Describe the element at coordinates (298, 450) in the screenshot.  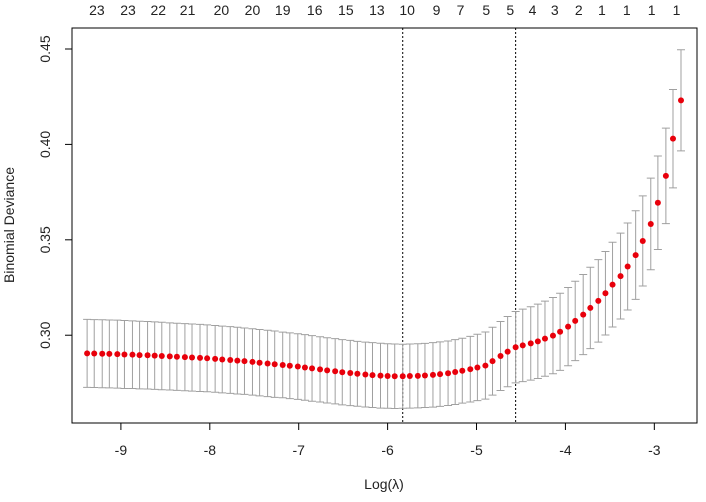
I see `x-tick-label: -7` at that location.